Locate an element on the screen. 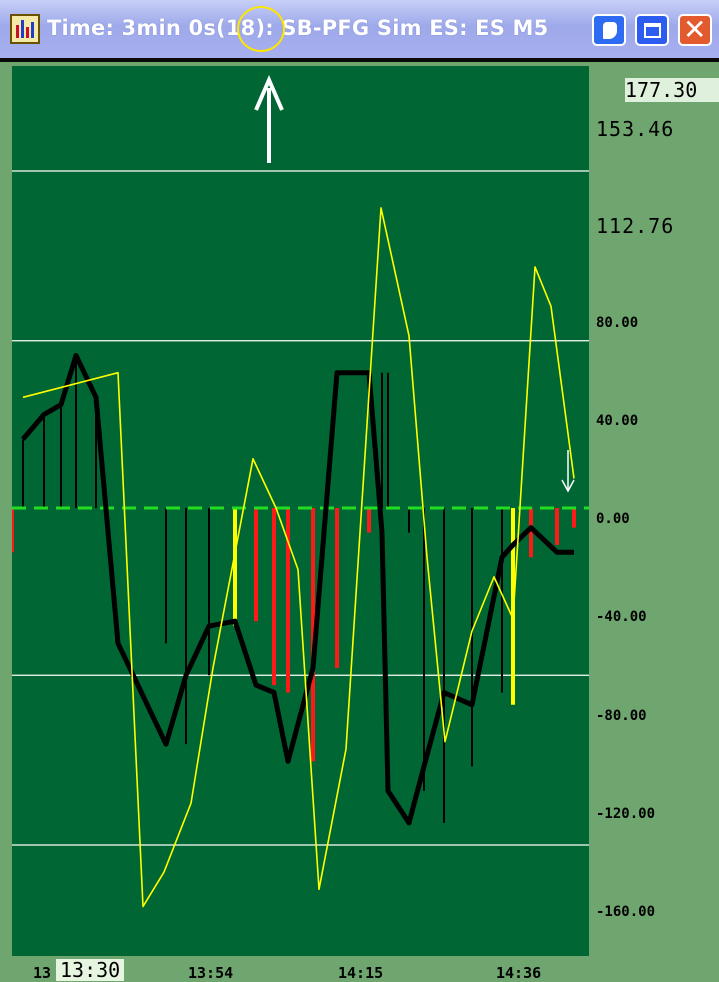 Image resolution: width=719 pixels, height=982 pixels. swap-window-icon is located at coordinates (610, 30).